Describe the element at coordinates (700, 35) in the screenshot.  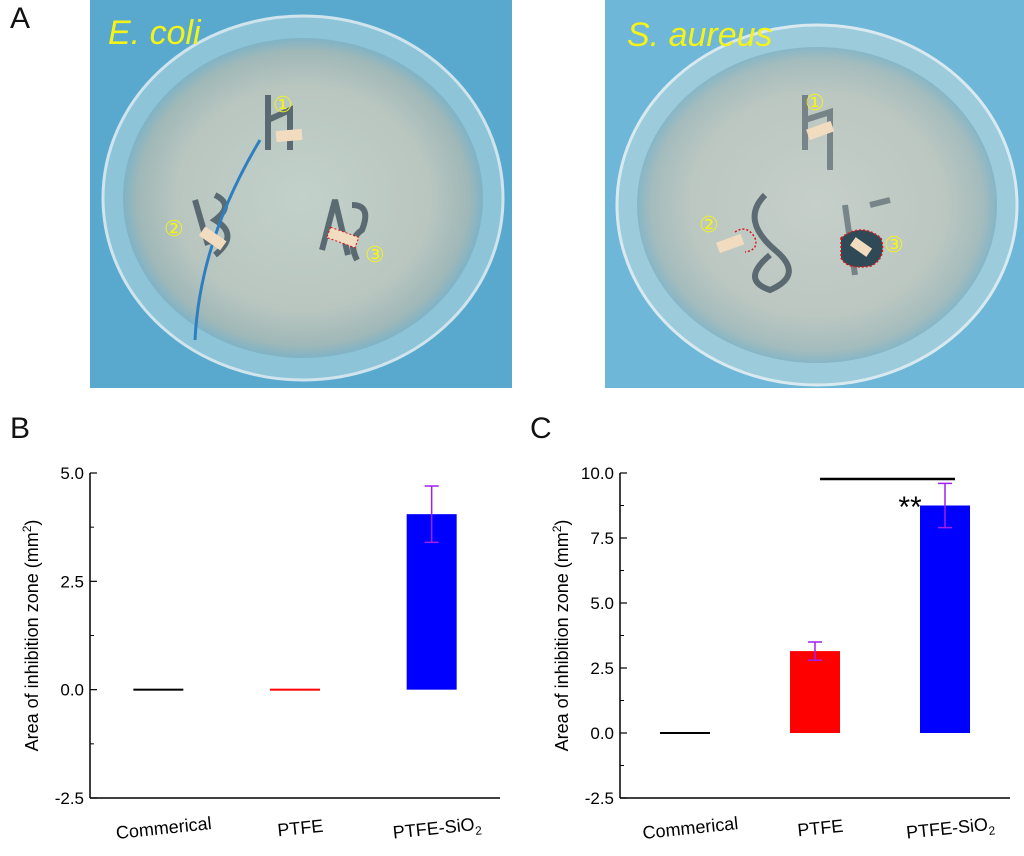
I see `species-label: S. aureus` at that location.